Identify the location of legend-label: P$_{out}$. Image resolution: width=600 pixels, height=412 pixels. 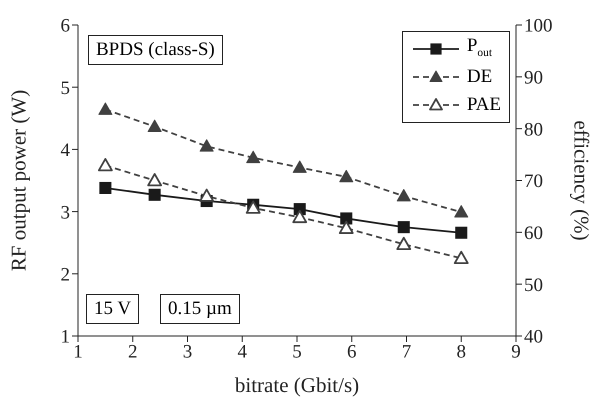
(479, 47).